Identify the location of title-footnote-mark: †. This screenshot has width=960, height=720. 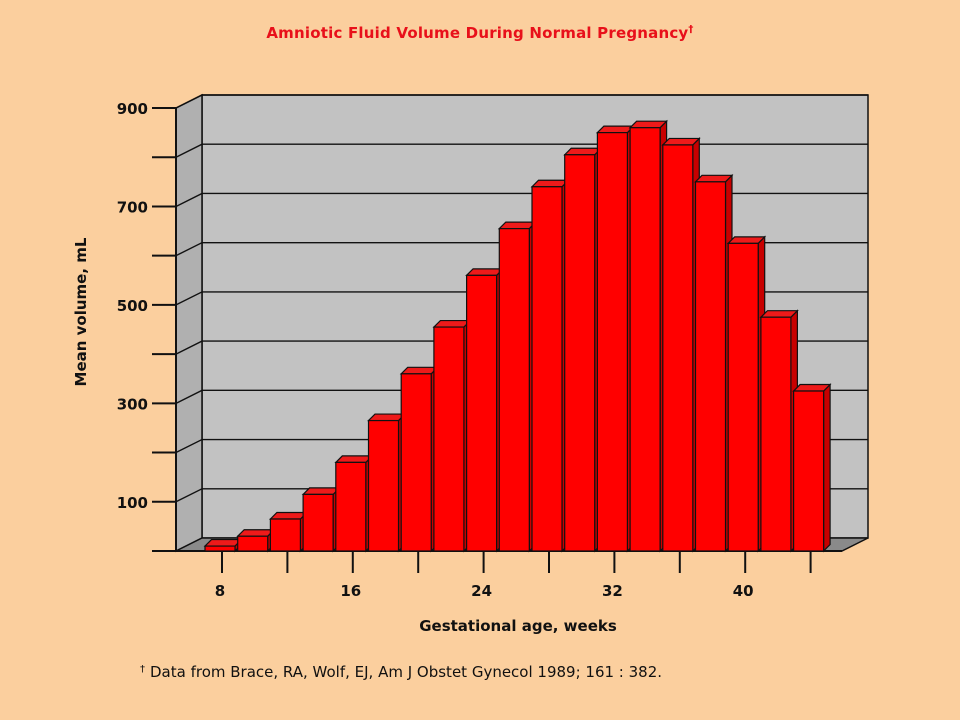
(691, 29).